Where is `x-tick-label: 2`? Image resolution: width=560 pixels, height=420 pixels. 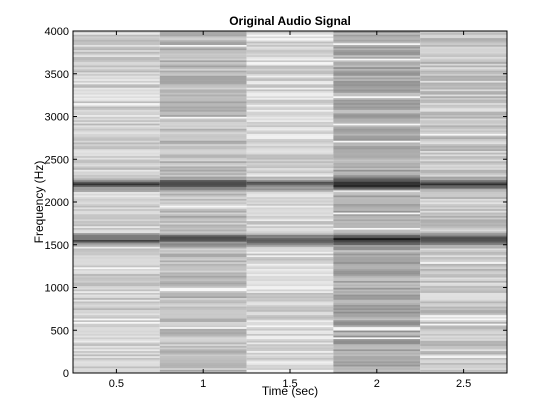 x-tick-label: 2 is located at coordinates (377, 384).